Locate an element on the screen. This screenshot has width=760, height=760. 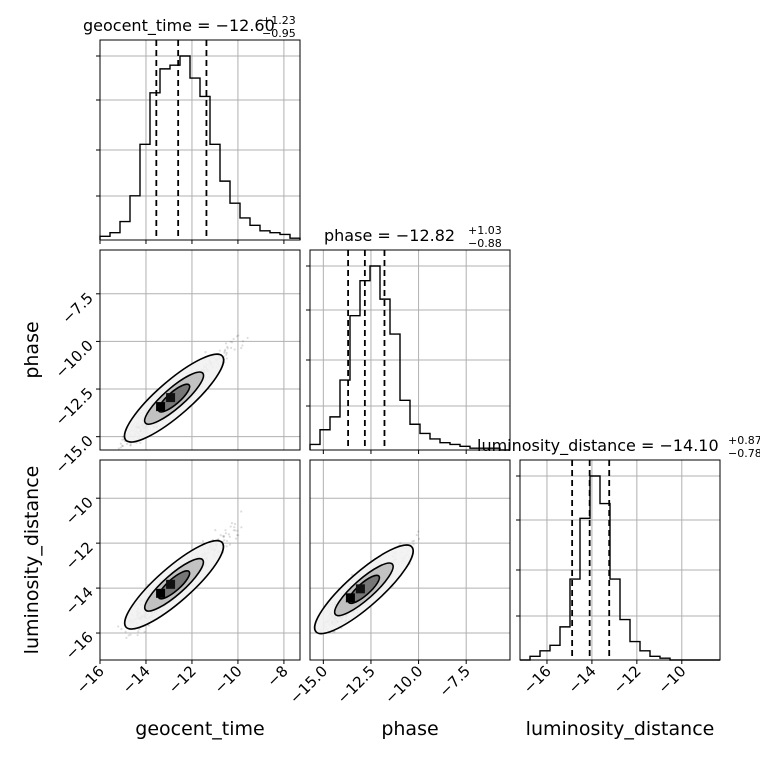
y-tick-label: −15.0 is located at coordinates (74, 454).